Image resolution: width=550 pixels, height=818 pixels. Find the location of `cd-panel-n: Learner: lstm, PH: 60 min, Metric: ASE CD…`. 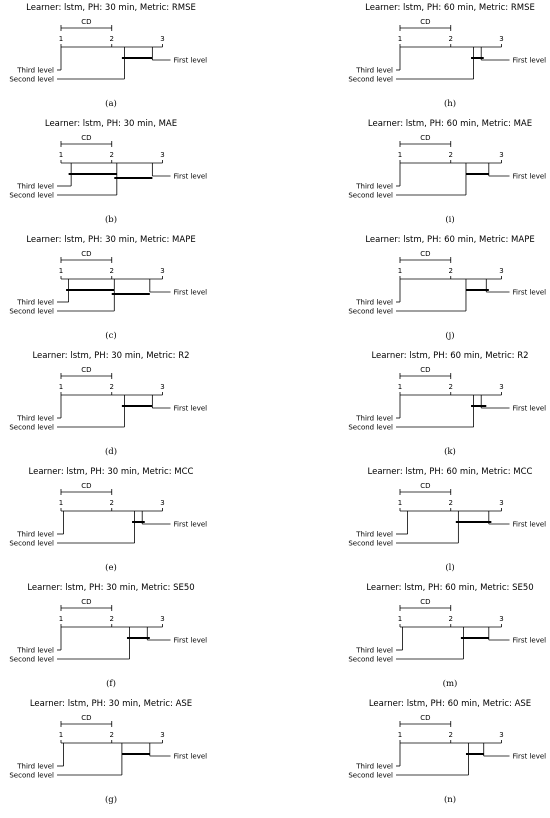

cd-panel-n: Learner: lstm, PH: 60 min, Metric: ASE CD… is located at coordinates (447, 752).